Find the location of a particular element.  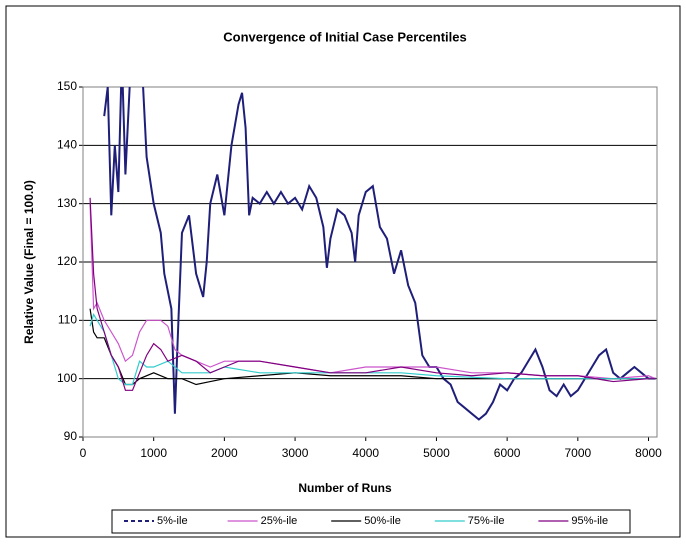

x-tick-label: 5000 is located at coordinates (436, 453).